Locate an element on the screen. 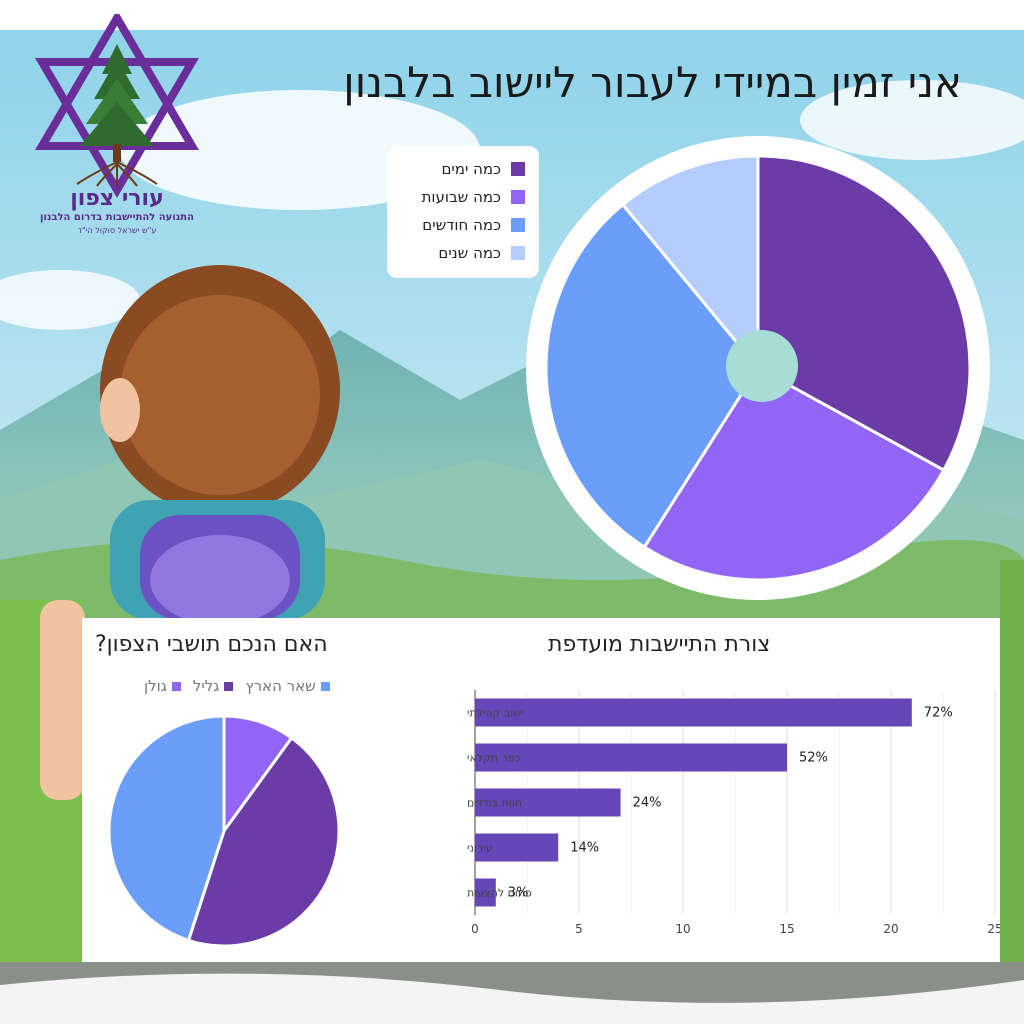  pie1-legend-label: כמה ימים is located at coordinates (471, 169).